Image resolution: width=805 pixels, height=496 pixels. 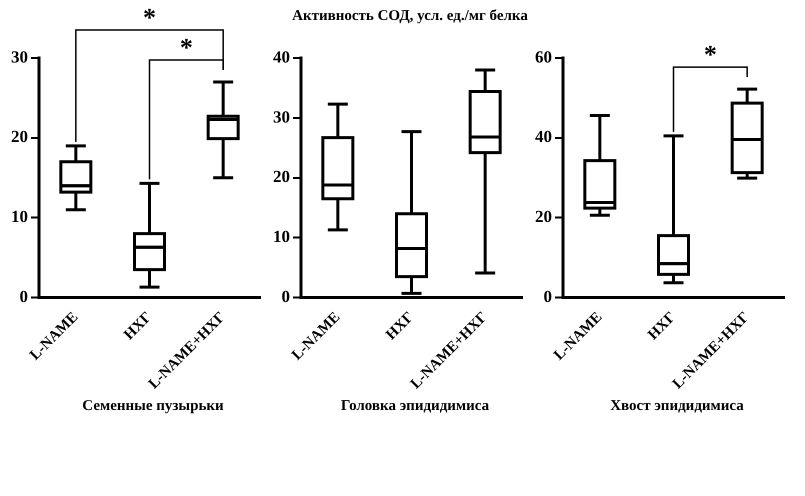 I want to click on x-axis-title: Семенные пузырьки, so click(x=153, y=406).